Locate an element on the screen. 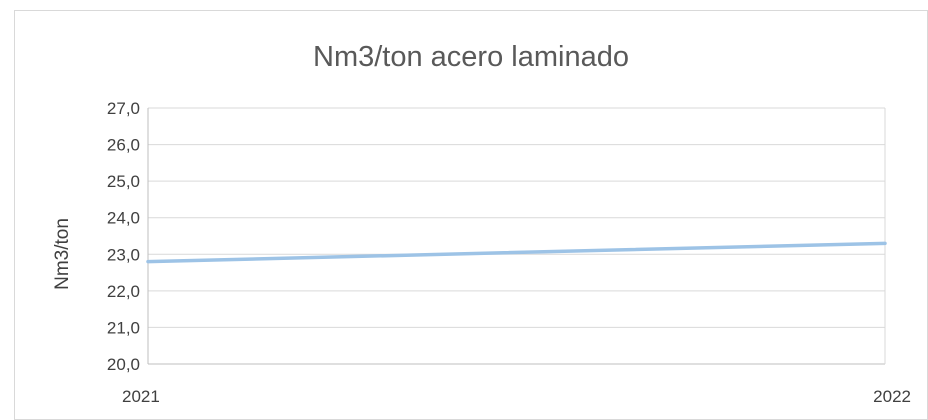  y-axis-label: Nm3/ton is located at coordinates (62, 254).